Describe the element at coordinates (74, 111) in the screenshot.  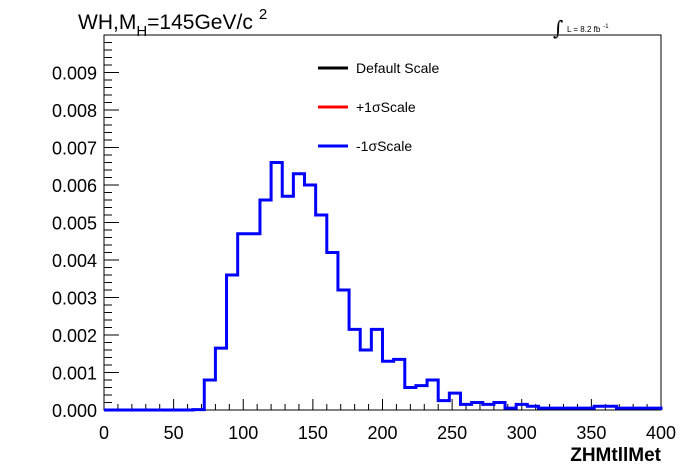
I see `y-tick-label: 0.008` at that location.